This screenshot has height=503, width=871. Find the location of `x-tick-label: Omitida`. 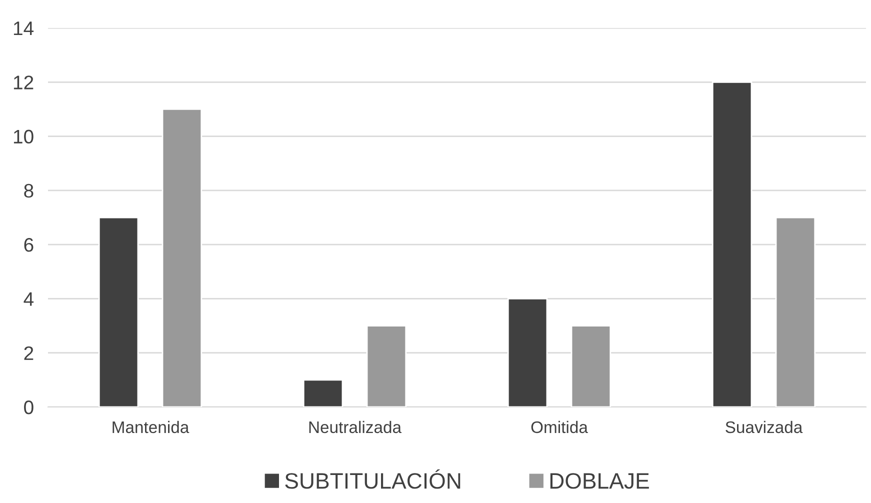

x-tick-label: Omitida is located at coordinates (559, 427).